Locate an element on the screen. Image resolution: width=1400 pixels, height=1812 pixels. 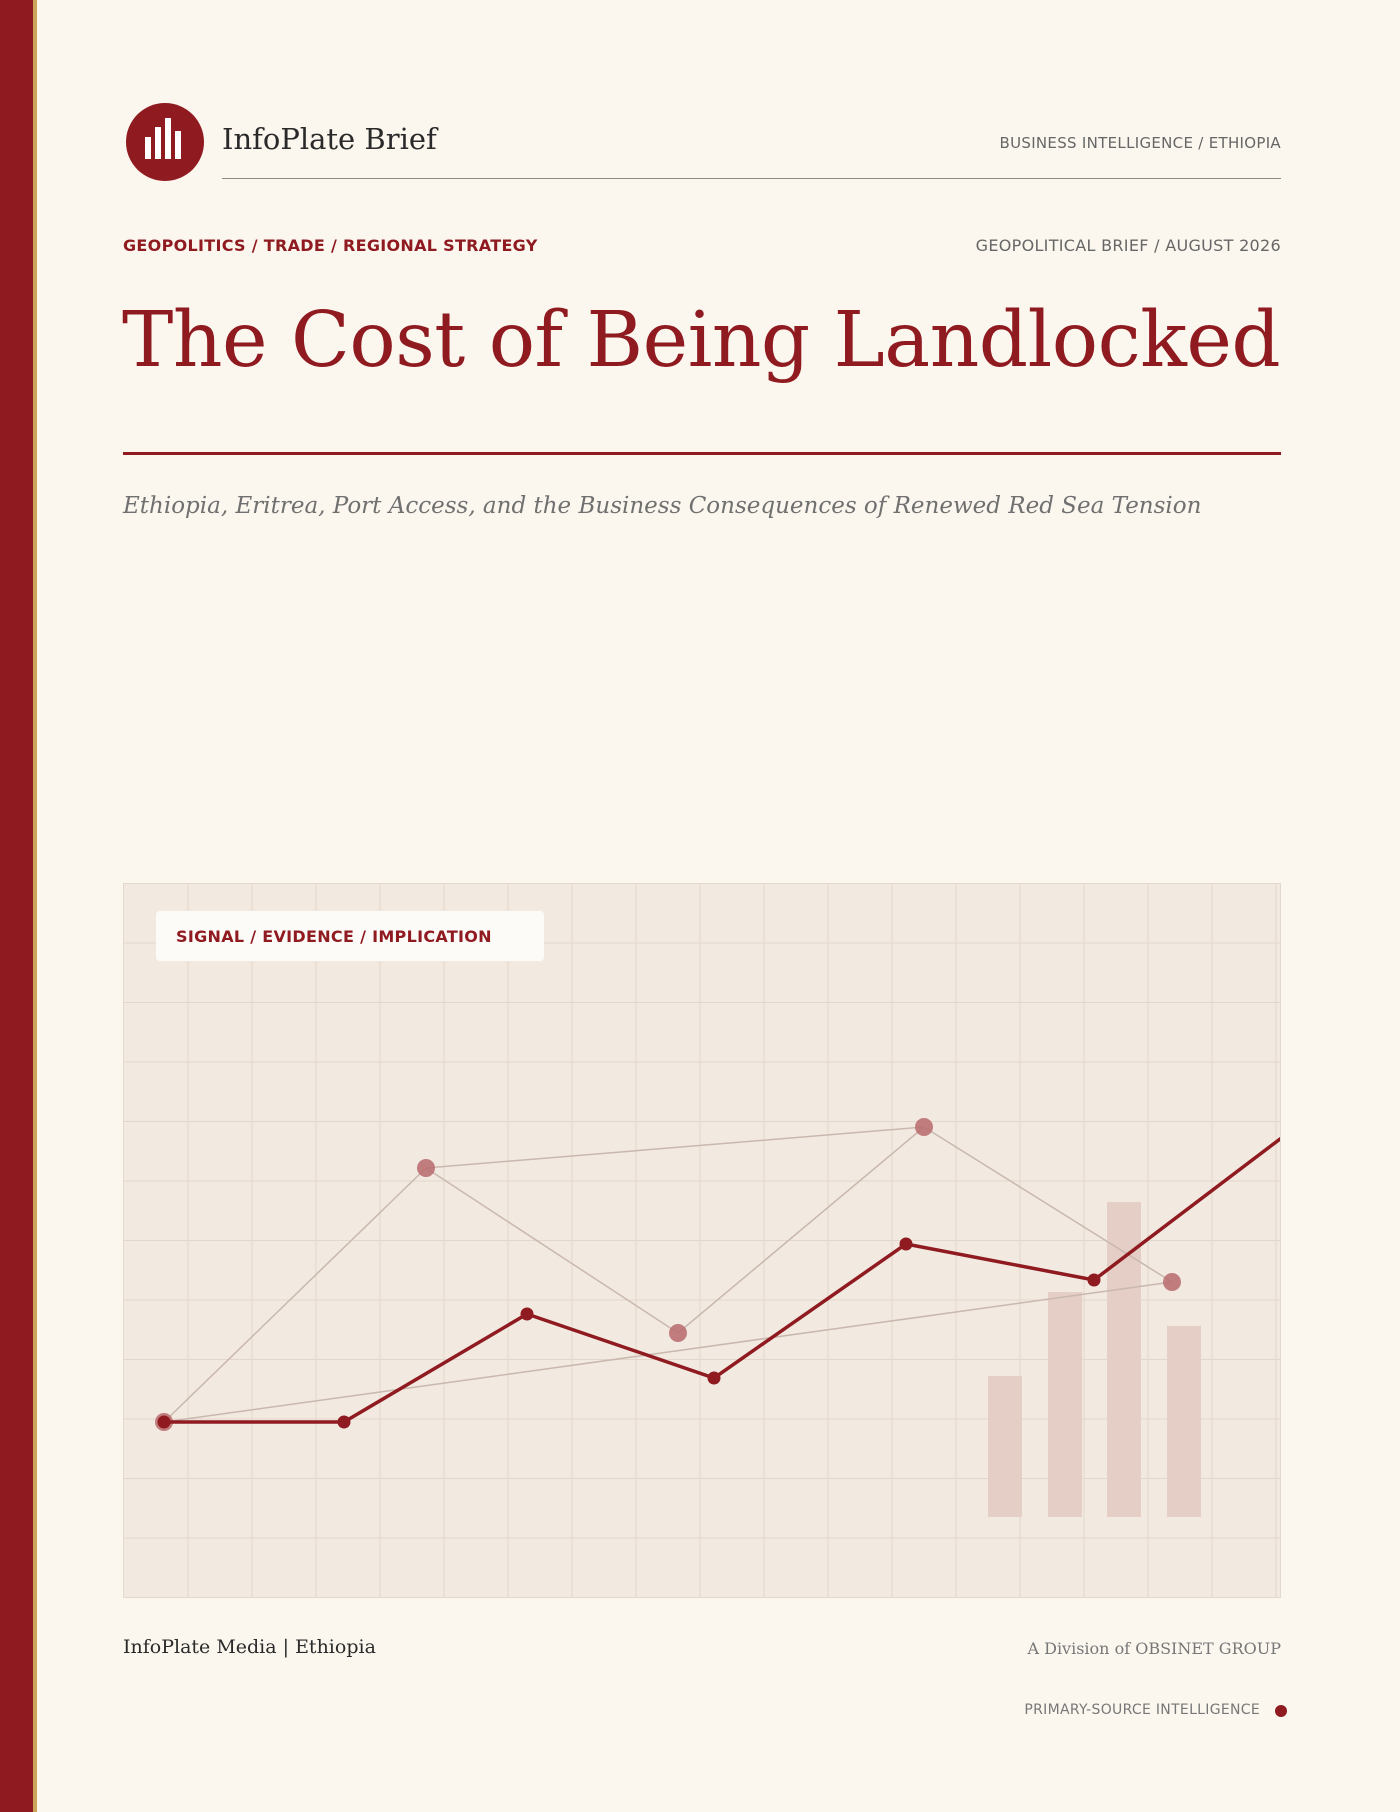
brief-date: GEOPOLITICAL BRIEF / AUGUST 2026 is located at coordinates (1128, 245).